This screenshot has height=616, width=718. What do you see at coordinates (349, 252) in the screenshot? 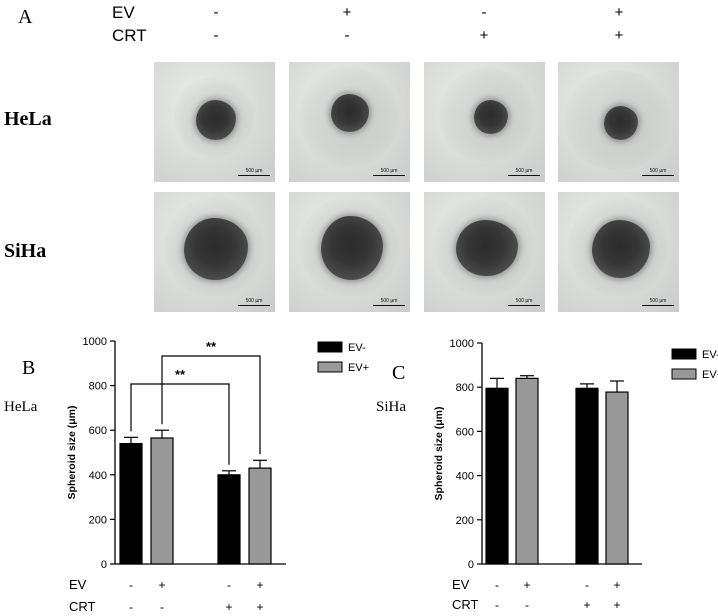
I see `micrograph-siha-2: 500 µm` at bounding box center [349, 252].